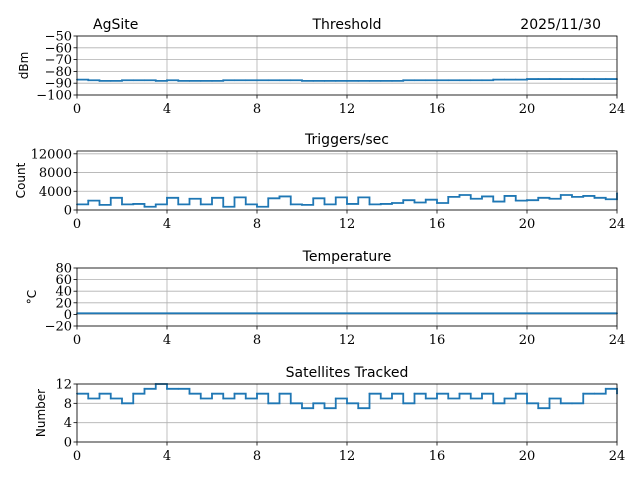  Describe the element at coordinates (32, 297) in the screenshot. I see `y-axis-label: °C` at that location.